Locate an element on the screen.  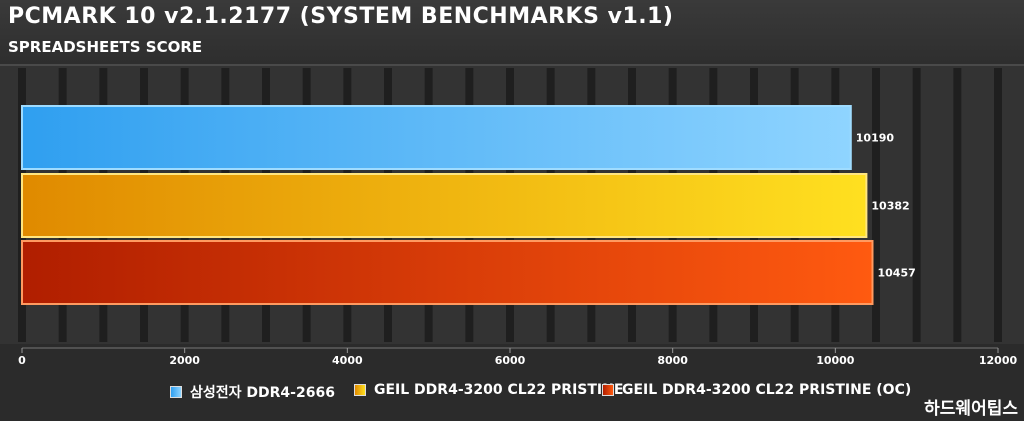
x-tick-label: 8000 is located at coordinates (672, 360).